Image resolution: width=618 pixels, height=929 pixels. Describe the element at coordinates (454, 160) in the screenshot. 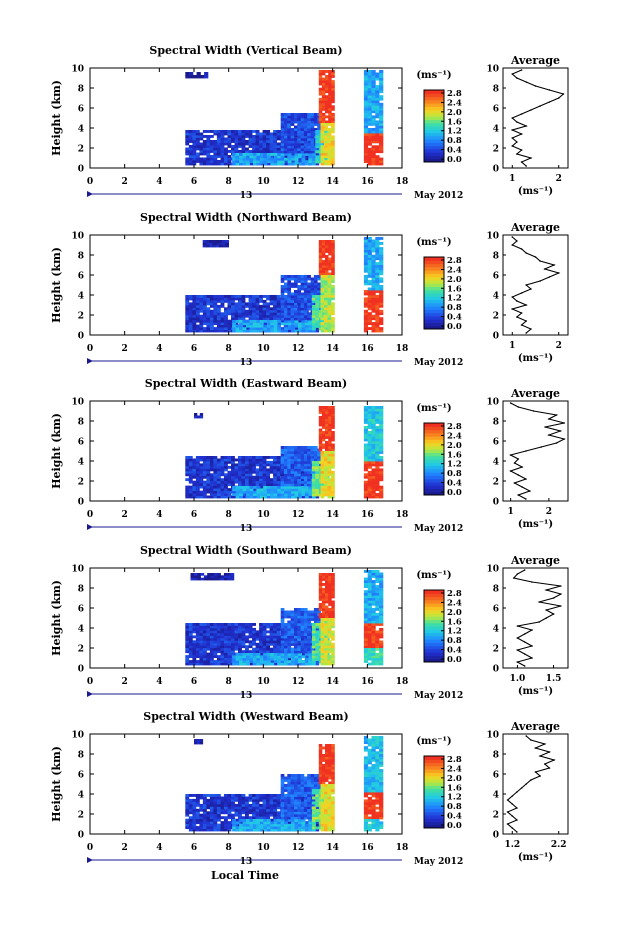

I see `colorbar-tick-label: 0.0` at that location.